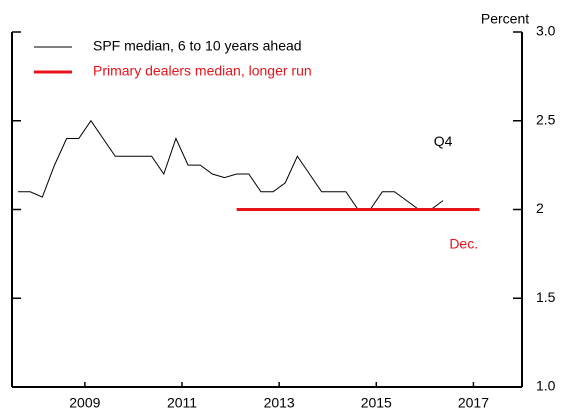 This screenshot has height=413, width=580. What do you see at coordinates (540, 208) in the screenshot?
I see `y-tick-label: 2` at bounding box center [540, 208].